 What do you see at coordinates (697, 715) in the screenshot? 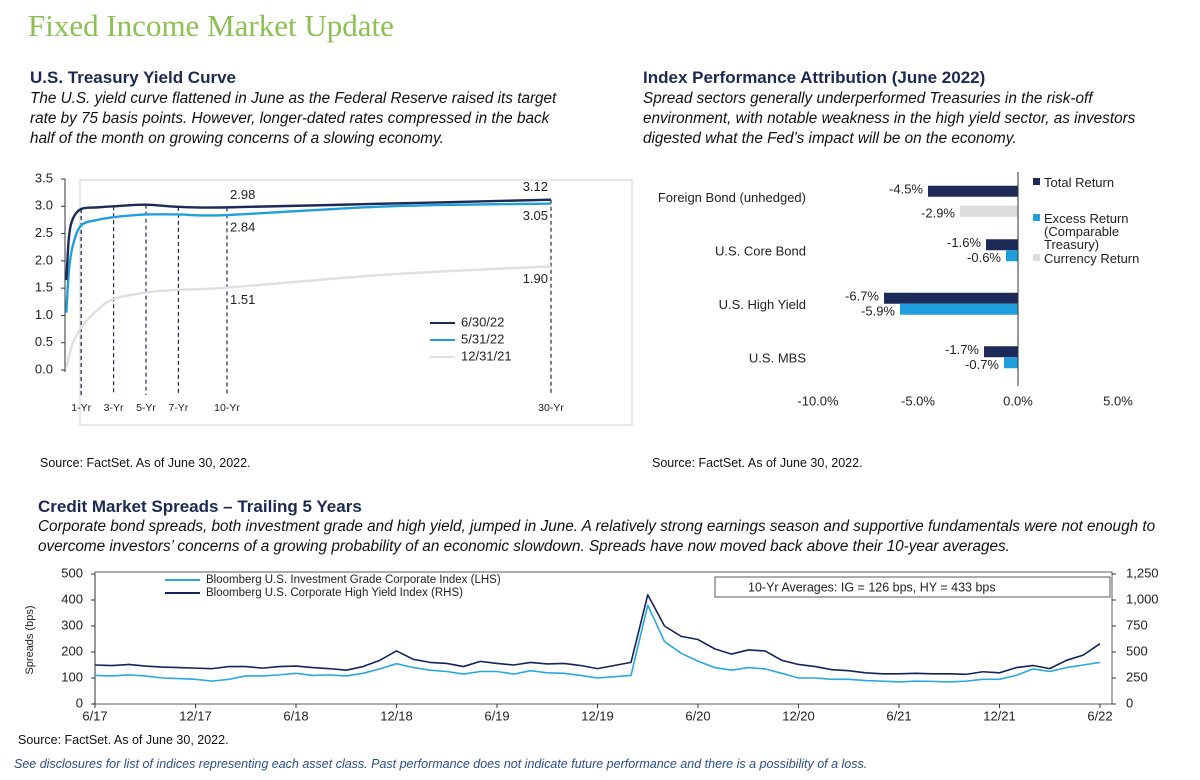
I see `x-tick-label: 6/20` at bounding box center [697, 715].